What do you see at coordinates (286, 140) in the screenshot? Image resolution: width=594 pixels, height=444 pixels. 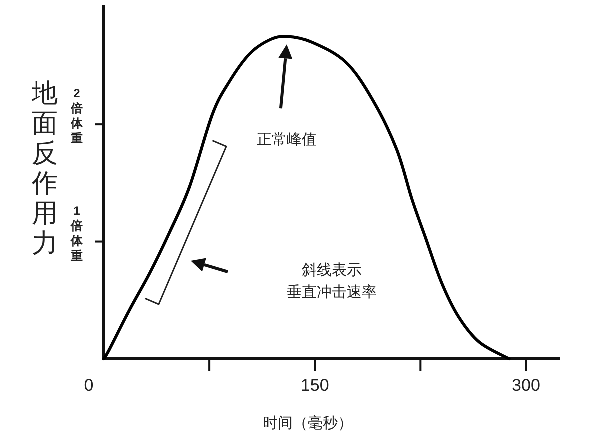 I see `annotation: 正常峰值` at bounding box center [286, 140].